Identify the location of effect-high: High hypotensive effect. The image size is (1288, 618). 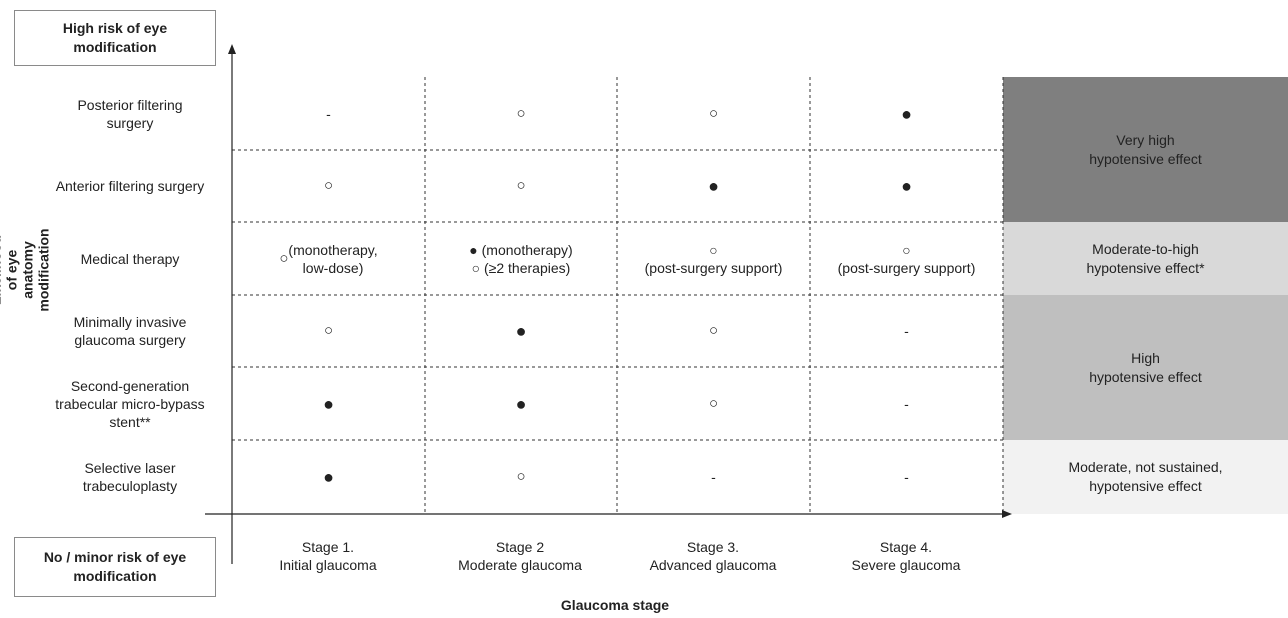
(1145, 367).